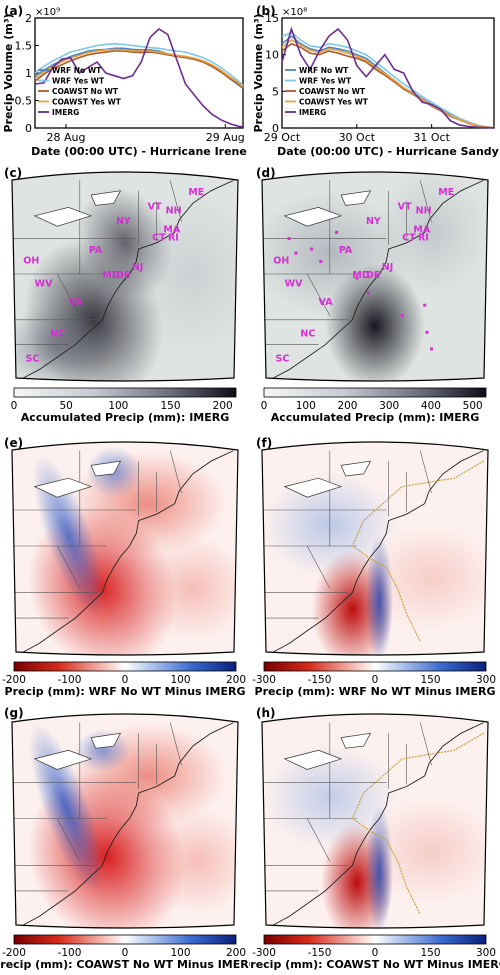 The height and width of the screenshot is (975, 500). Describe the element at coordinates (326, 302) in the screenshot. I see `state-label: VA` at that location.